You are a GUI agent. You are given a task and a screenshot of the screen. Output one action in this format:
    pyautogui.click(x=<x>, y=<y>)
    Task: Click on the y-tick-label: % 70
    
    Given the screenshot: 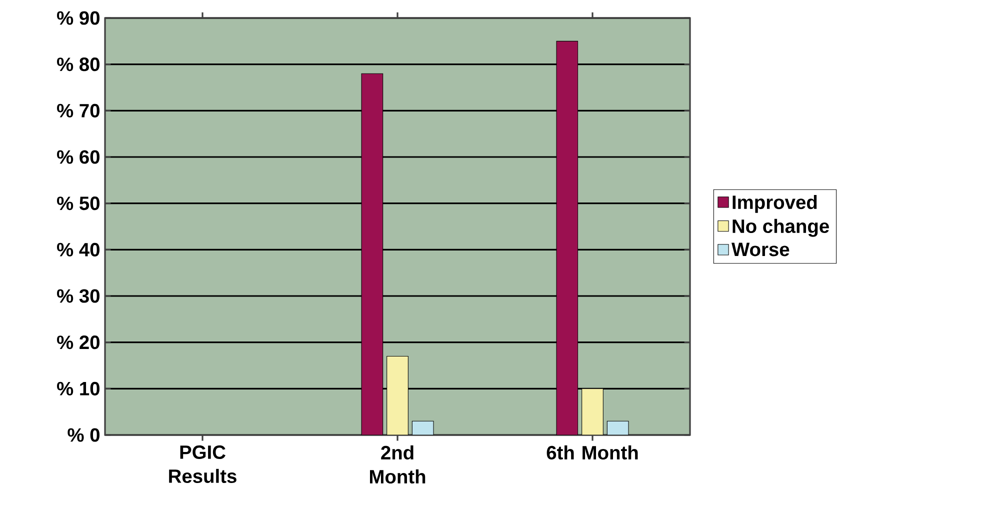 What is the action you would take?
    pyautogui.click(x=78, y=111)
    